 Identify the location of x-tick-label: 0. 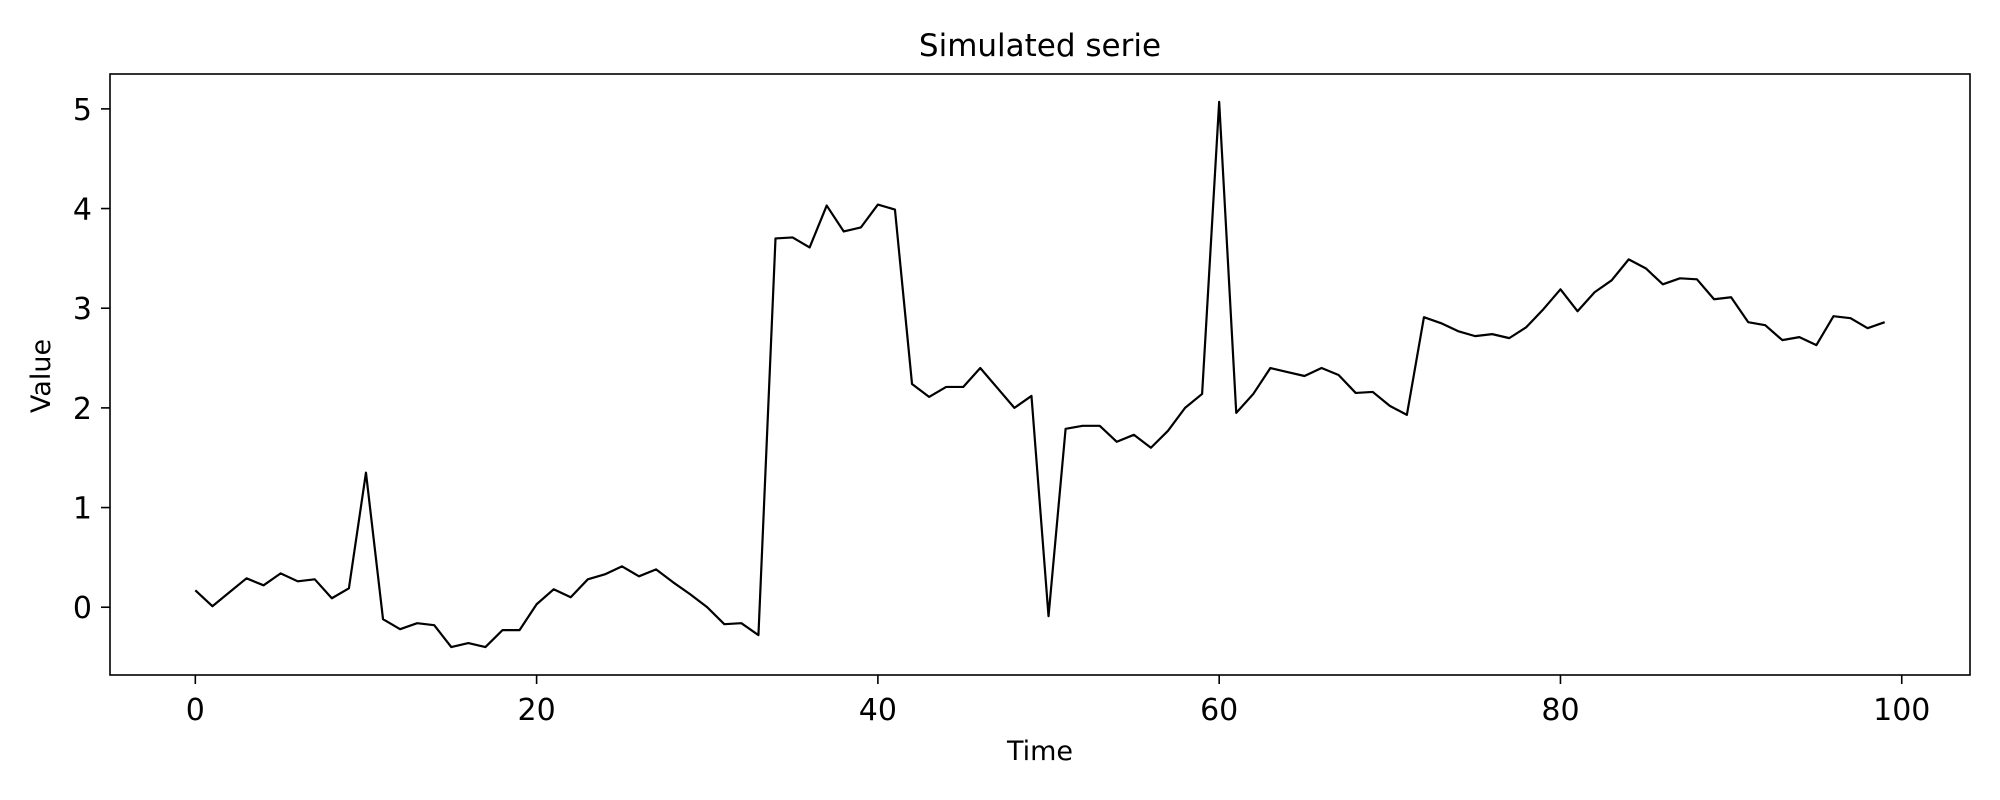
(195, 710).